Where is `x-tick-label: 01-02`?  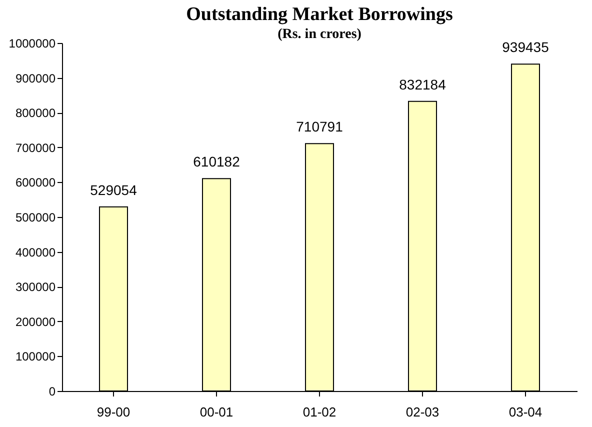
x-tick-label: 01-02 is located at coordinates (319, 412).